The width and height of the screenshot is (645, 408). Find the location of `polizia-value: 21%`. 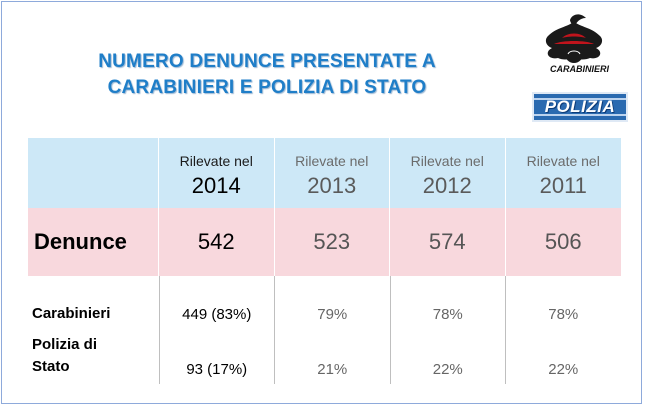

polizia-value: 21% is located at coordinates (332, 369).